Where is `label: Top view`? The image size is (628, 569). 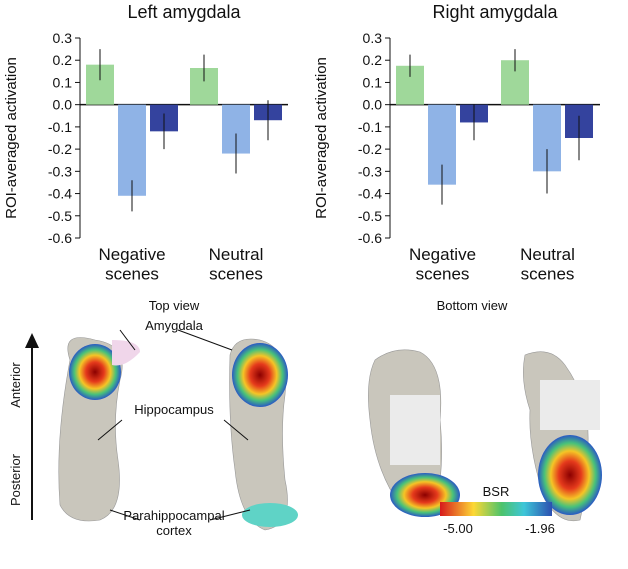 label: Top view is located at coordinates (174, 305).